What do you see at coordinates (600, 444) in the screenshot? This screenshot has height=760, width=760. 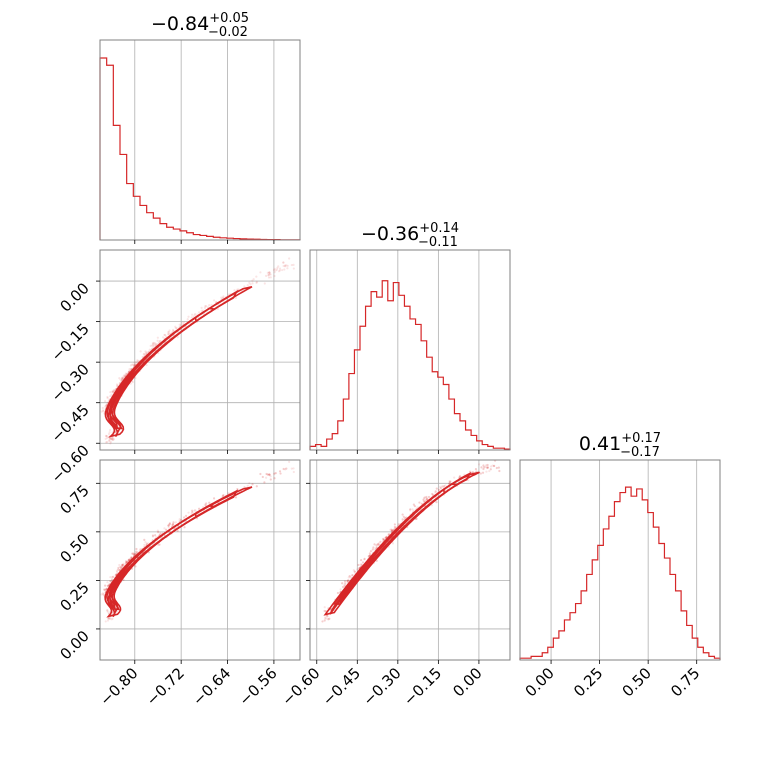 I see `title-median-2: 0.41` at bounding box center [600, 444].